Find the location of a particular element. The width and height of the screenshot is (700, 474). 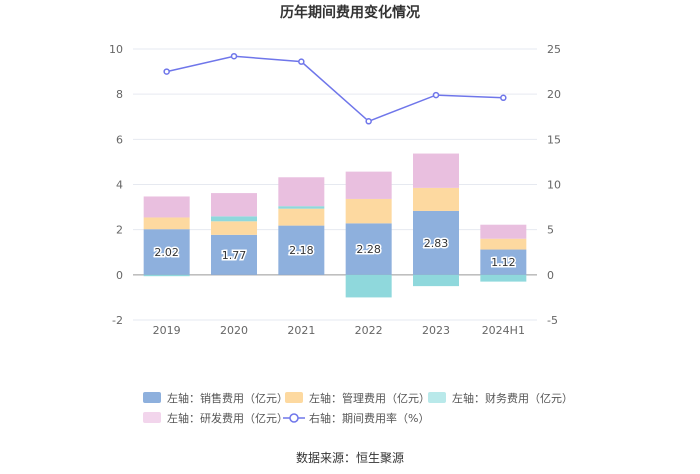

right-tick-label: 5 is located at coordinates (550, 230).